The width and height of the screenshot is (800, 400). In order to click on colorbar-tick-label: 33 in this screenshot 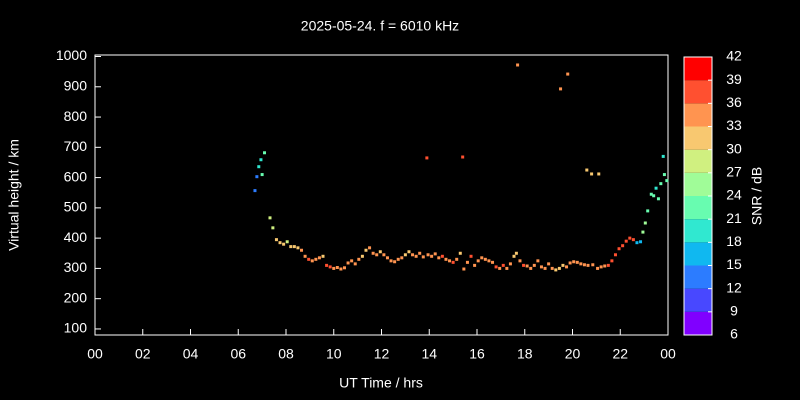, I will do `click(734, 125)`.